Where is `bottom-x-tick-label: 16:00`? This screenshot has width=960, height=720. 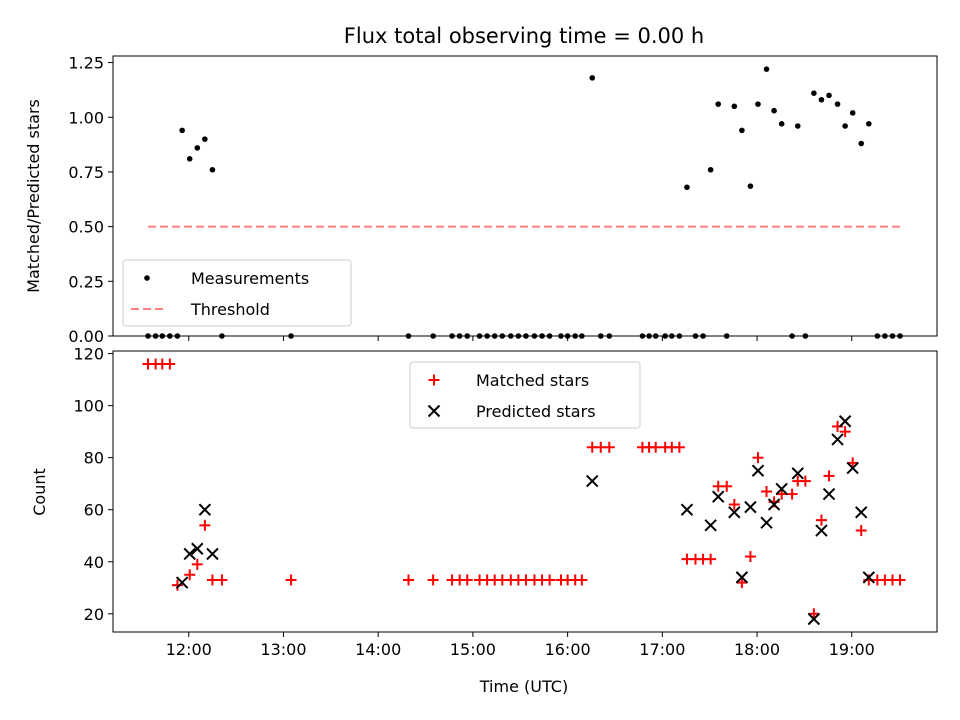
bottom-x-tick-label: 16:00 is located at coordinates (568, 649).